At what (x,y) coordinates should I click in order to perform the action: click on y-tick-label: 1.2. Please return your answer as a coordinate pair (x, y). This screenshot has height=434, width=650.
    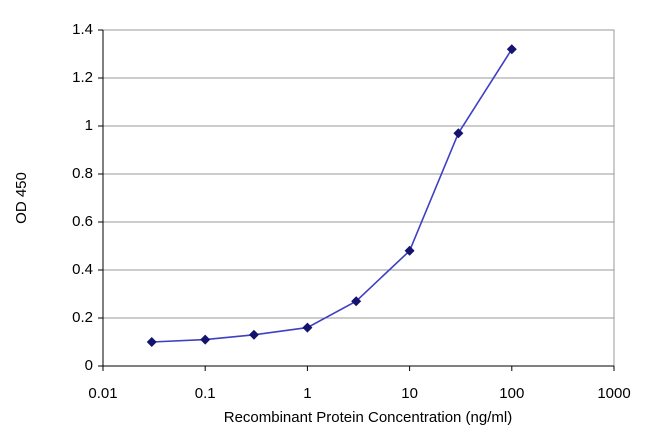
    Looking at the image, I should click on (82, 77).